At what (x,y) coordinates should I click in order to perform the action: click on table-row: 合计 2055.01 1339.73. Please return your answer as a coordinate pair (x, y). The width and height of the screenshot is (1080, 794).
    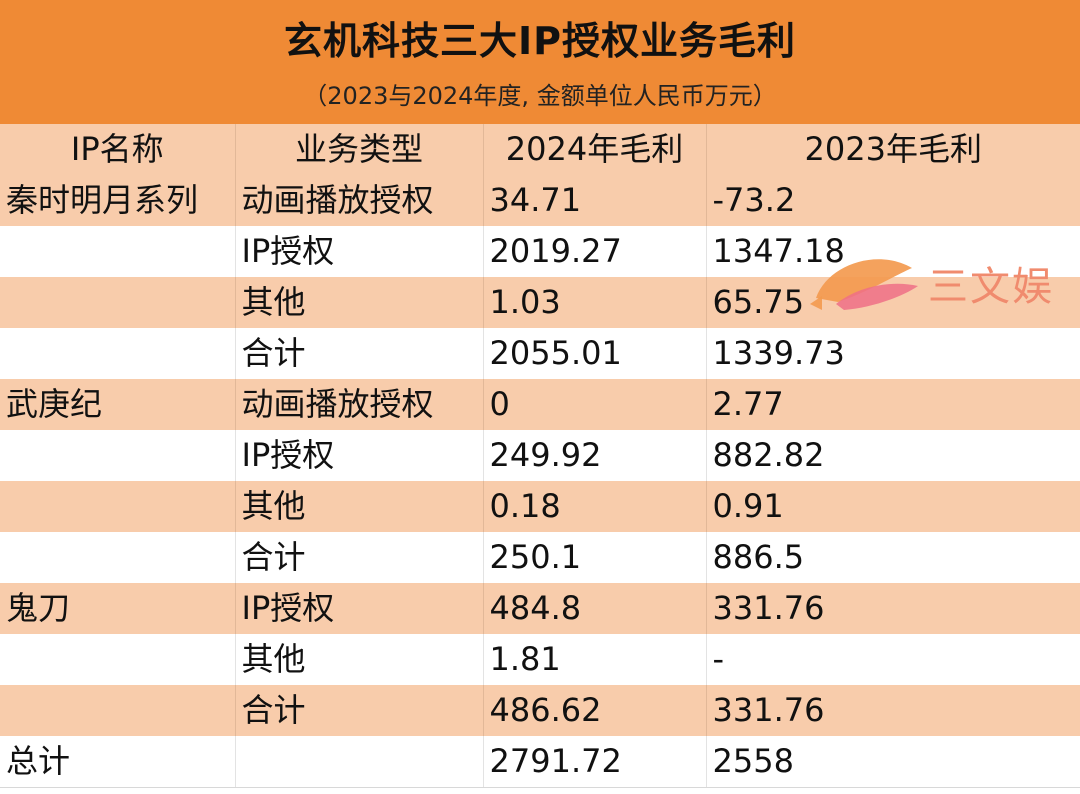
    Looking at the image, I should click on (540, 353).